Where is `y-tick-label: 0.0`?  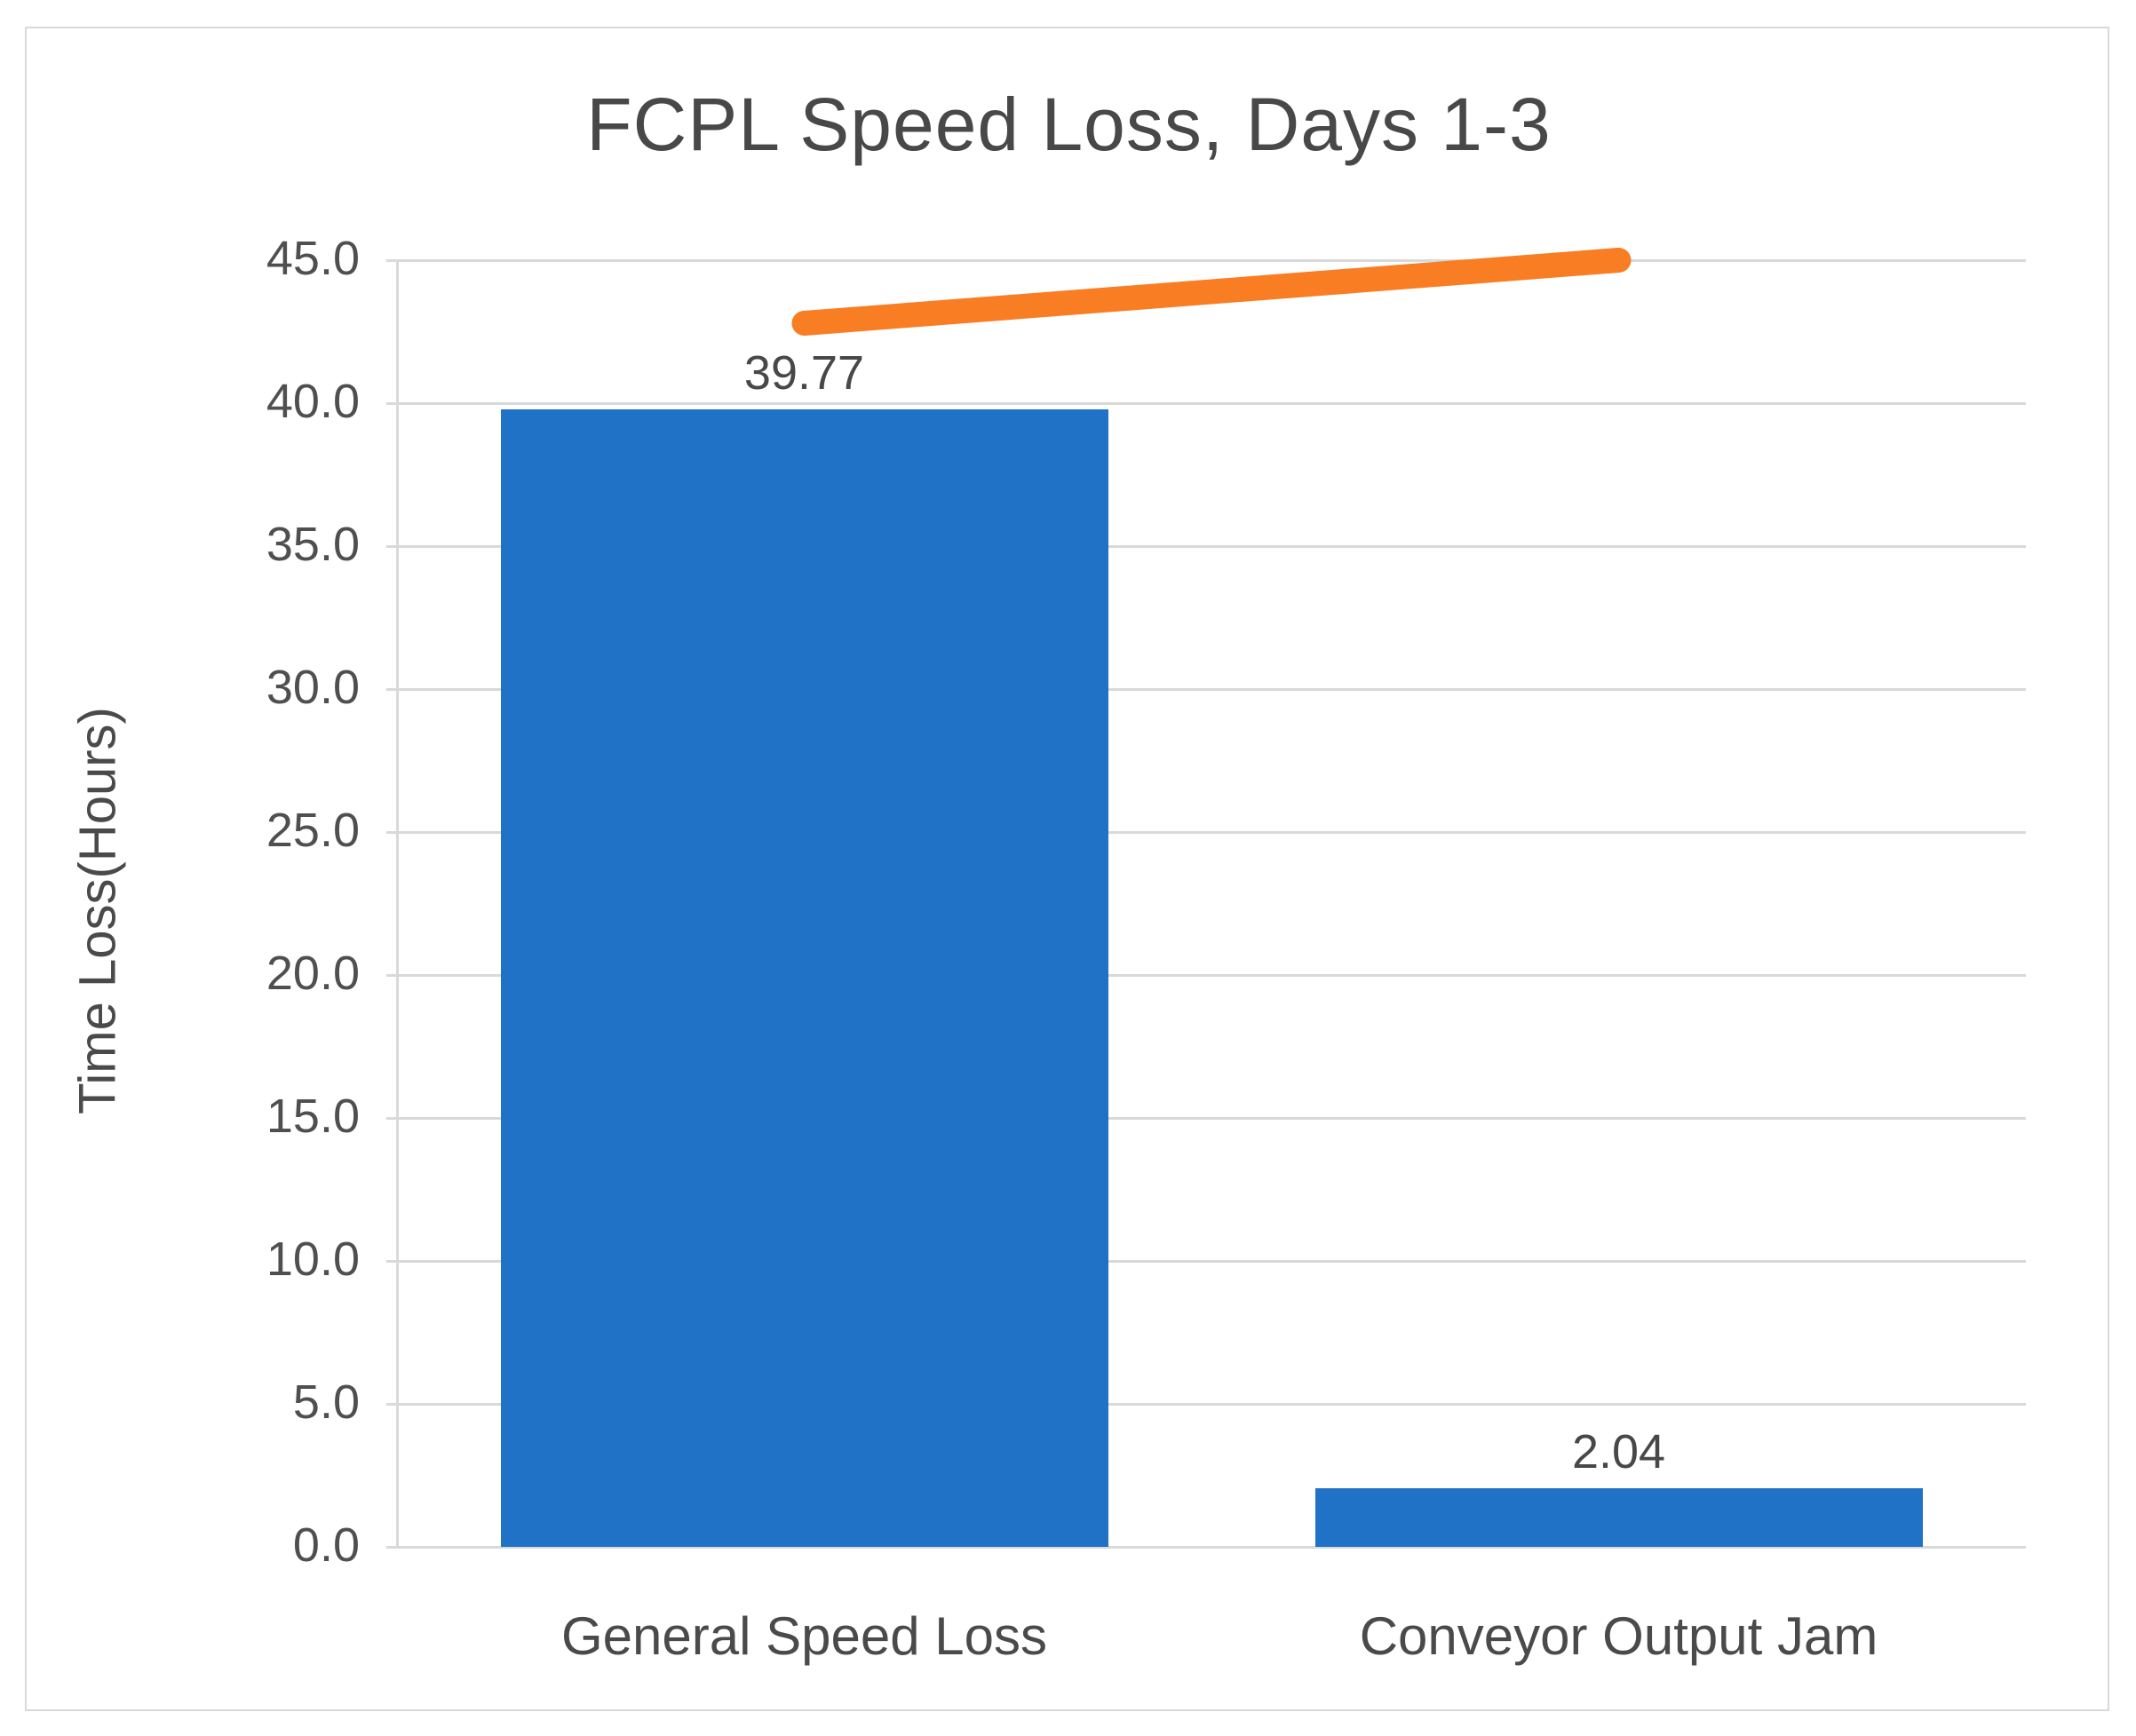 y-tick-label: 0.0 is located at coordinates (326, 1545).